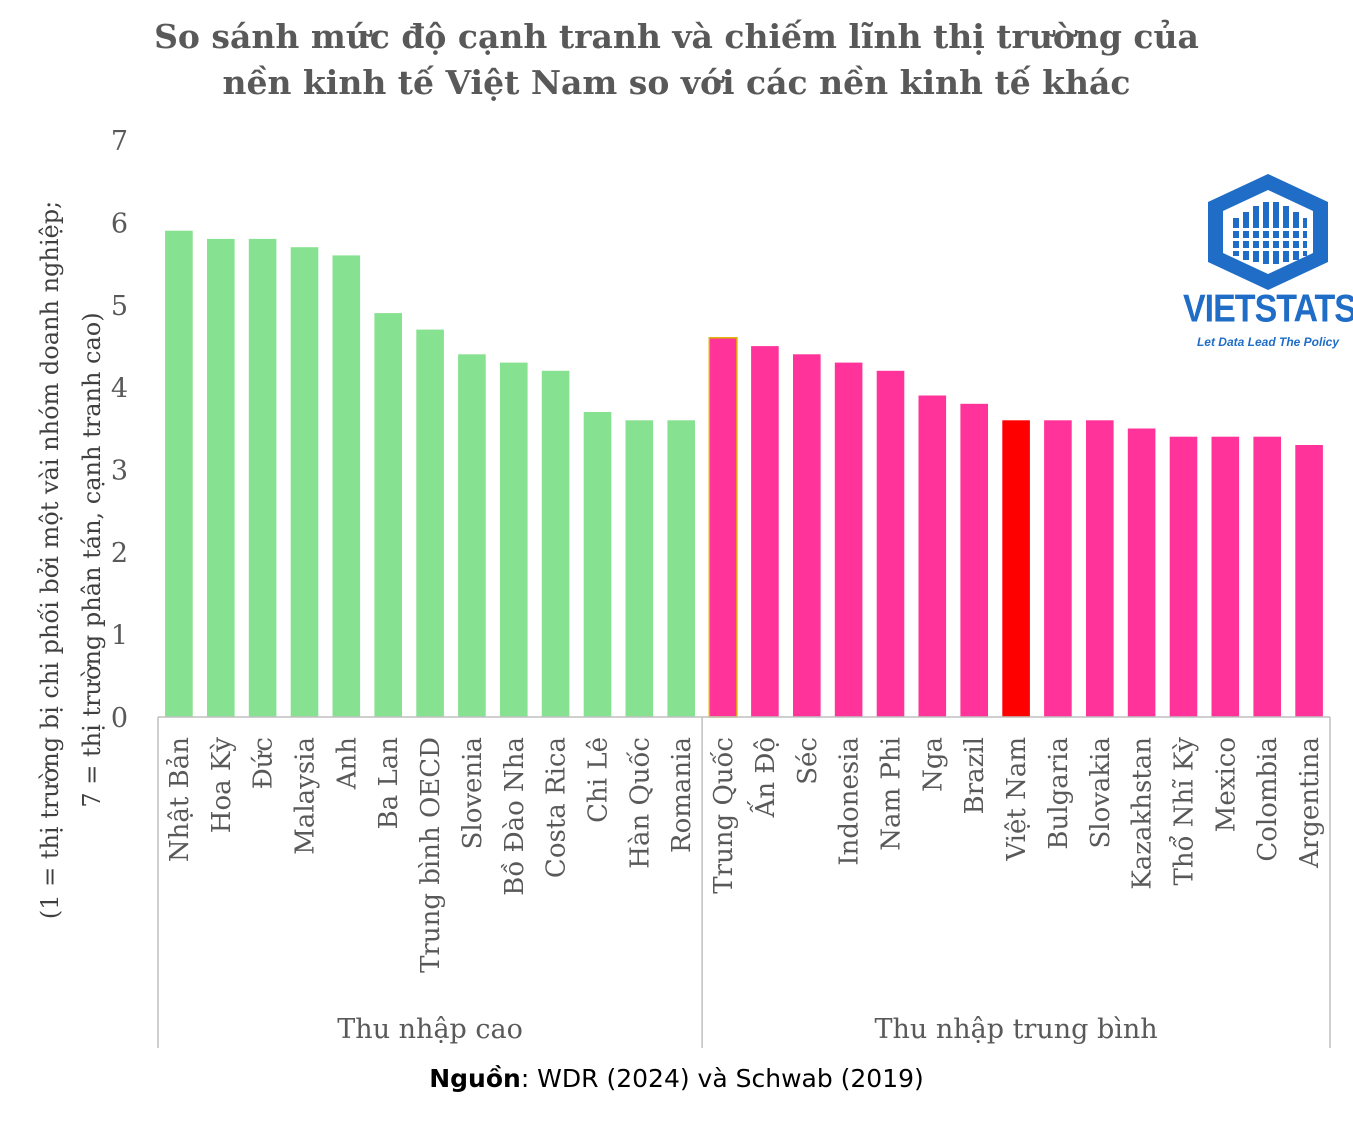  What do you see at coordinates (1016, 568) in the screenshot?
I see `bar-viet-nam` at bounding box center [1016, 568].